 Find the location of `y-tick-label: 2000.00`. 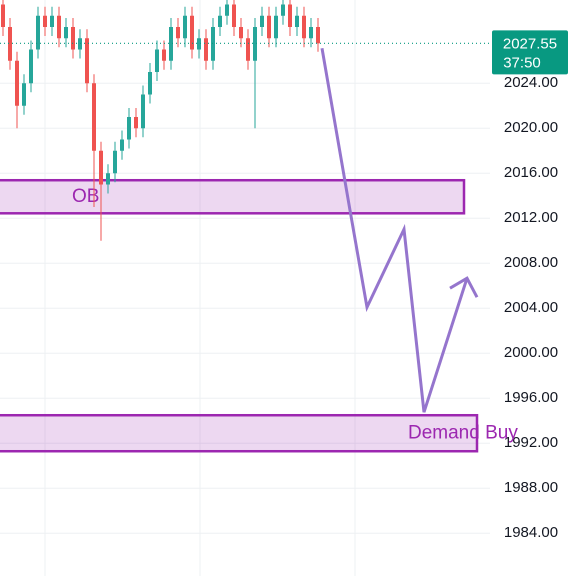

y-tick-label: 2000.00 is located at coordinates (531, 352).